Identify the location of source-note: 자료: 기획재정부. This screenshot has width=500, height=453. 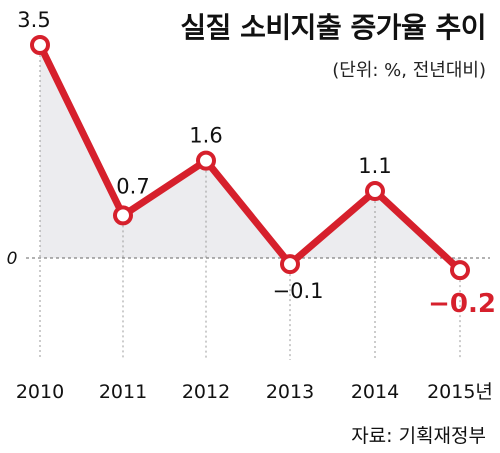
(418, 436).